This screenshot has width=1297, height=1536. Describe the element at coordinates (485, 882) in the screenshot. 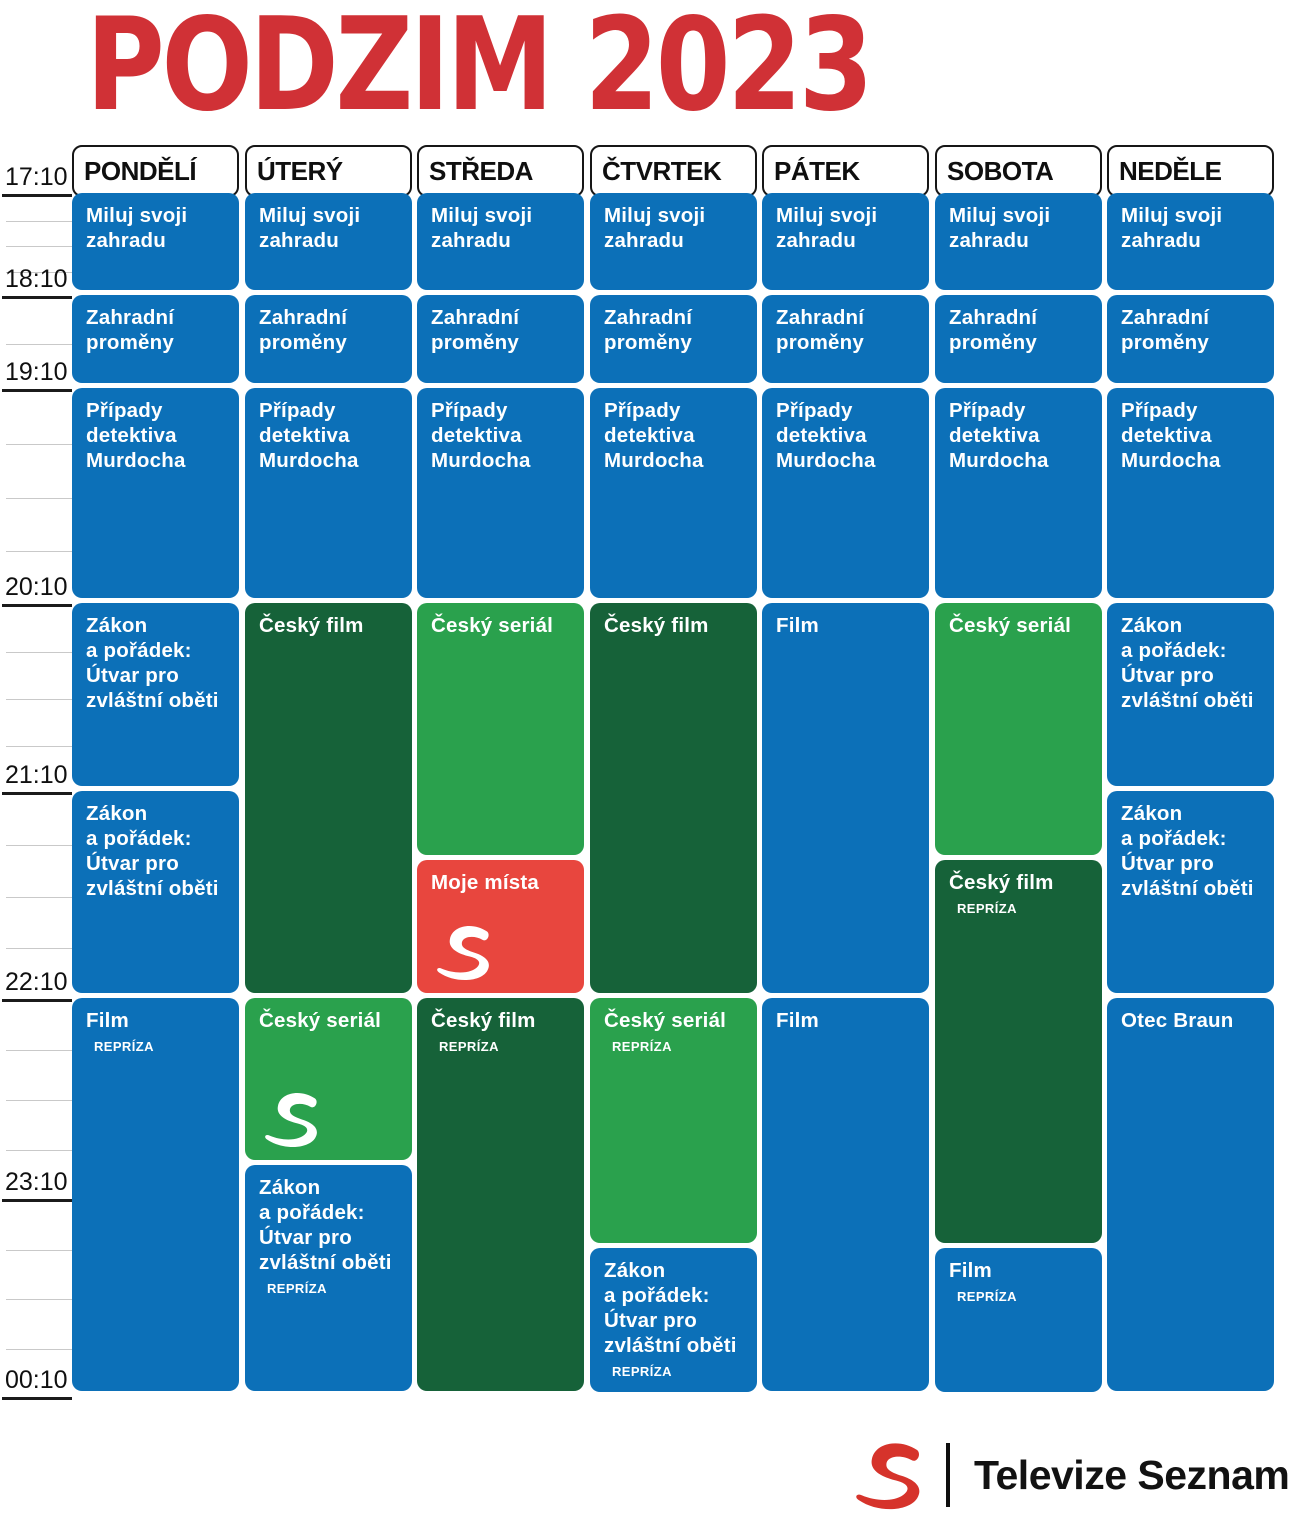

I see `program-title: Moje místa` at that location.